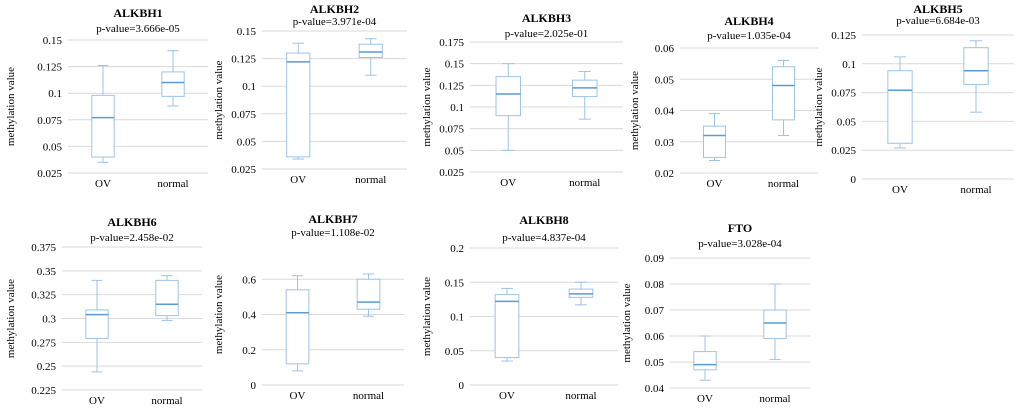 This screenshot has width=1020, height=412. Describe the element at coordinates (43, 248) in the screenshot. I see `y-tick-label: 0.375` at that location.